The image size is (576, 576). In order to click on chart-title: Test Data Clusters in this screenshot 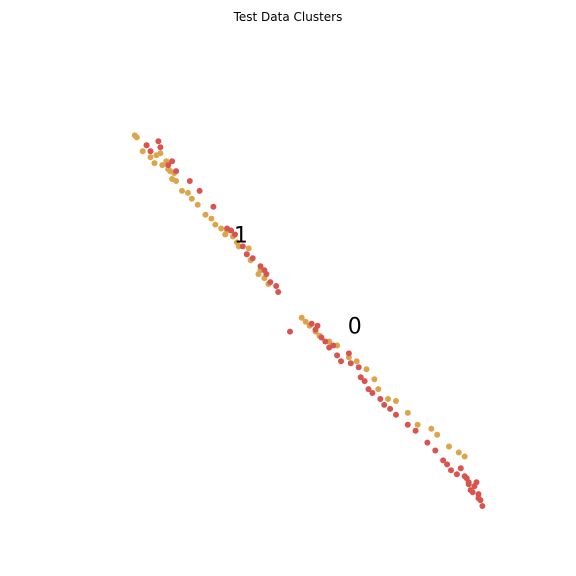, I will do `click(288, 17)`.